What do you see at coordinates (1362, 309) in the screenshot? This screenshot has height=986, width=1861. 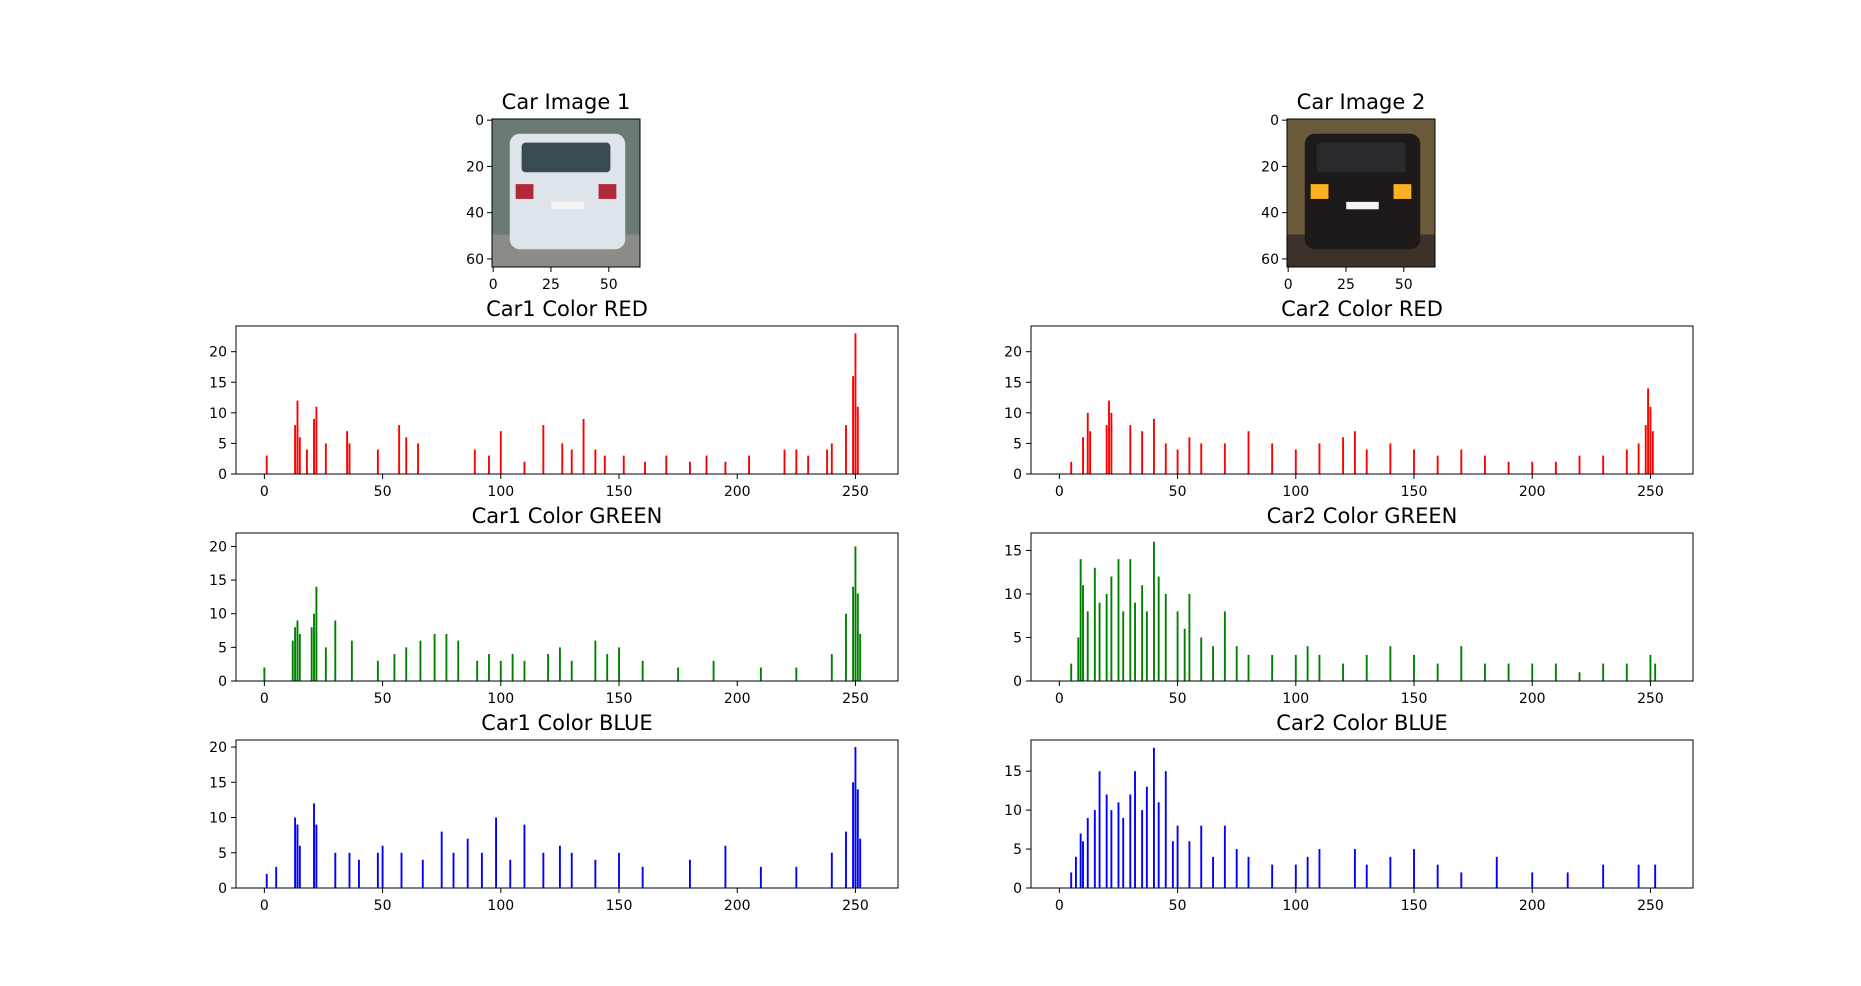 I see `chart-title: Car2 Color RED` at bounding box center [1362, 309].